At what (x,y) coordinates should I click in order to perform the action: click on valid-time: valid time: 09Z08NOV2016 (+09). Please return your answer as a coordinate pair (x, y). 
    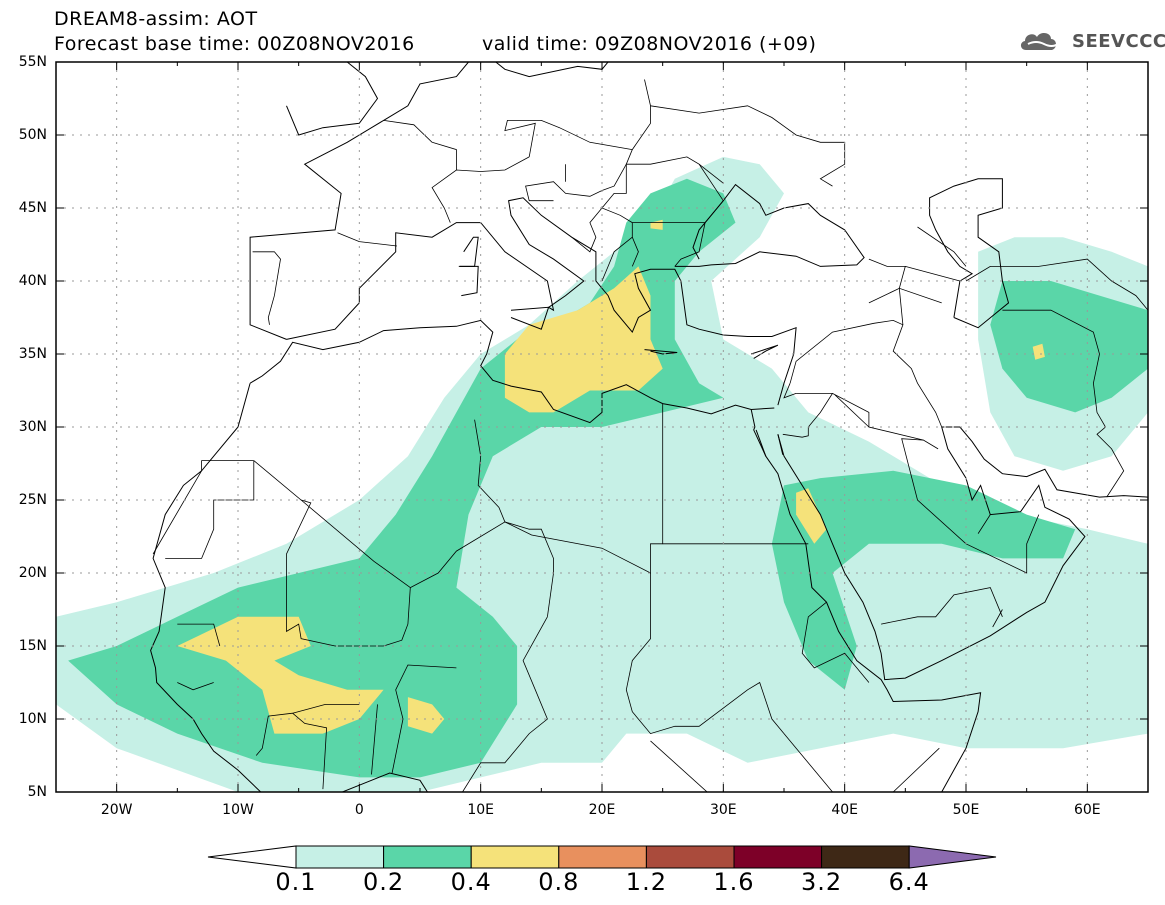
    Looking at the image, I should click on (649, 44).